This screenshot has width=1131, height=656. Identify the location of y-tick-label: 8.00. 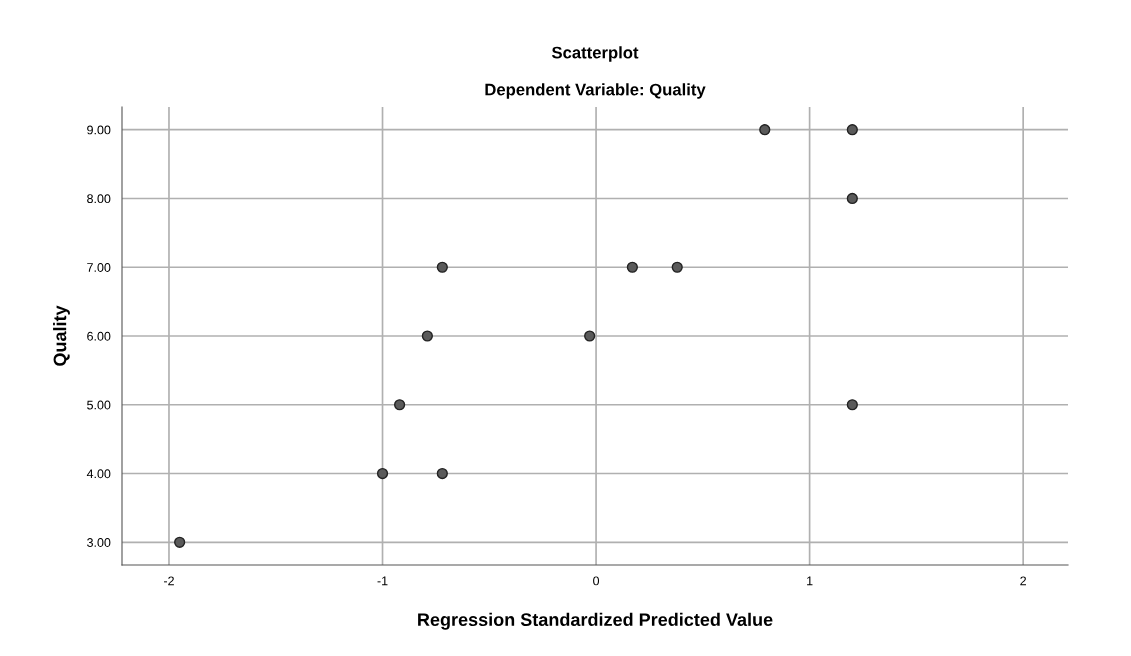
(99, 199).